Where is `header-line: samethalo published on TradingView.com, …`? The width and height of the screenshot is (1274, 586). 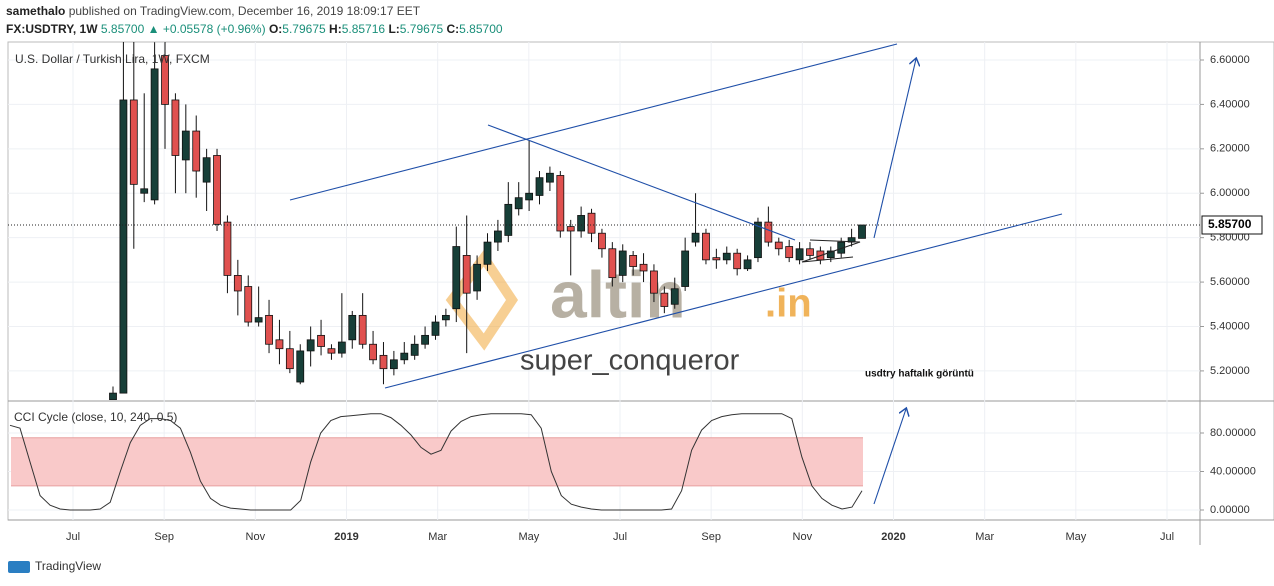 header-line: samethalo published on TradingView.com, … is located at coordinates (213, 11).